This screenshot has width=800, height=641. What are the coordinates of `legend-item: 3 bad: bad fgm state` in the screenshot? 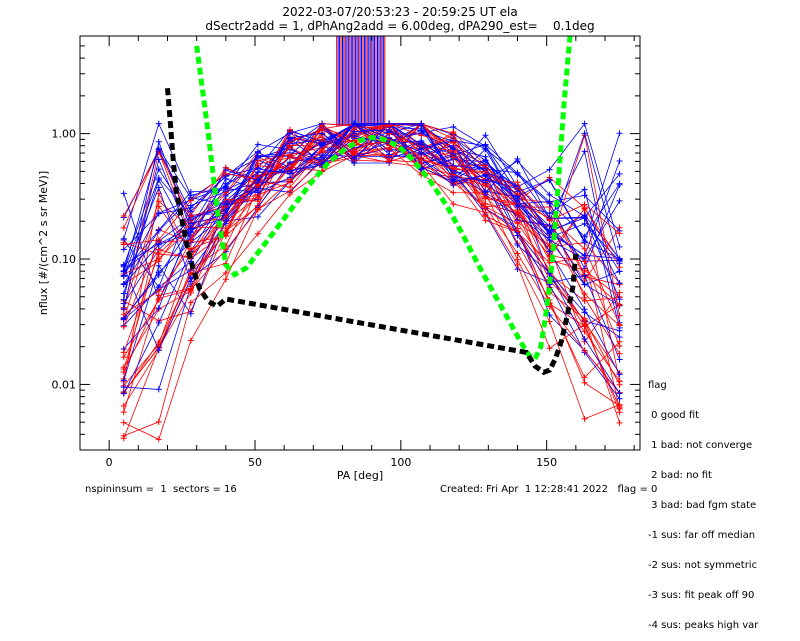 It's located at (702, 505).